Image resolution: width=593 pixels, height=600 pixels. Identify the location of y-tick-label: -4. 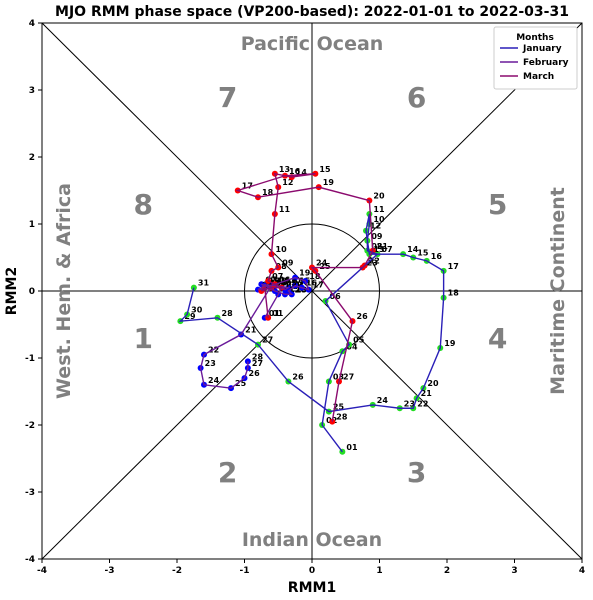
(30, 560).